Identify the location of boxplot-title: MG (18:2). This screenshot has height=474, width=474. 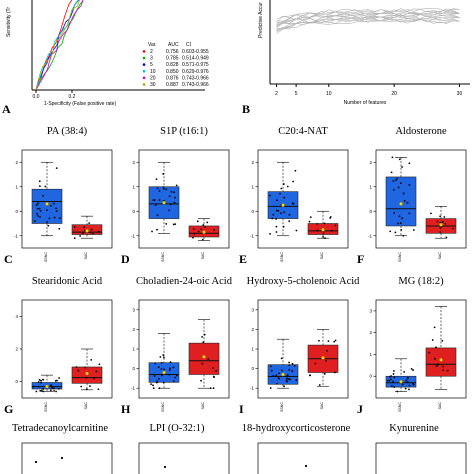
(421, 281).